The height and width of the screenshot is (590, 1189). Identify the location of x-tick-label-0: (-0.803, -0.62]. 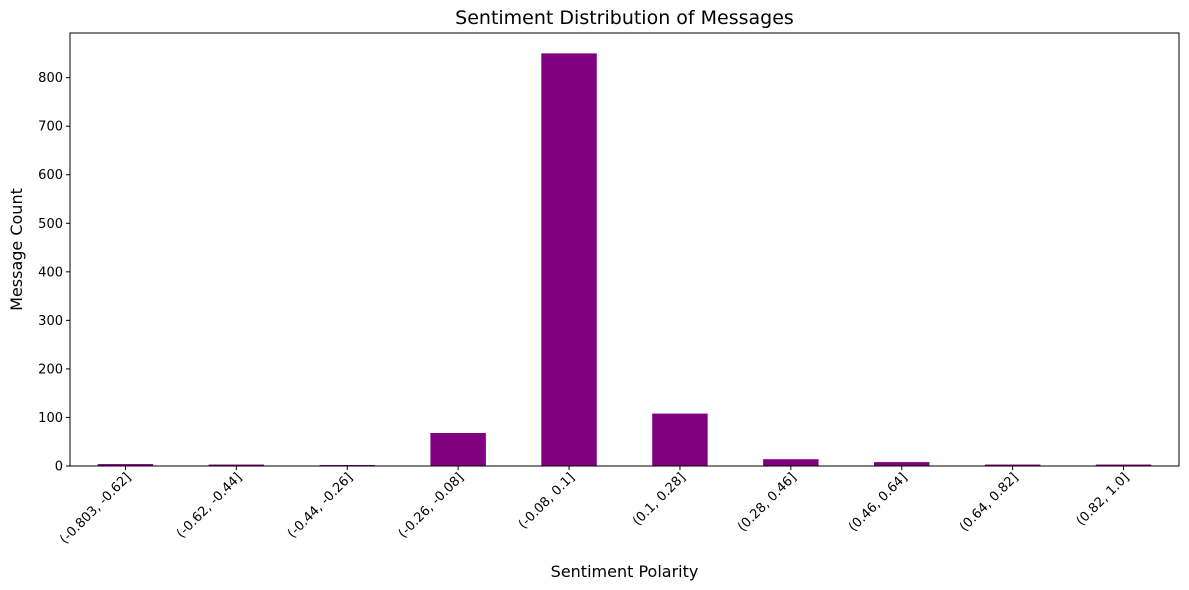
(95, 508).